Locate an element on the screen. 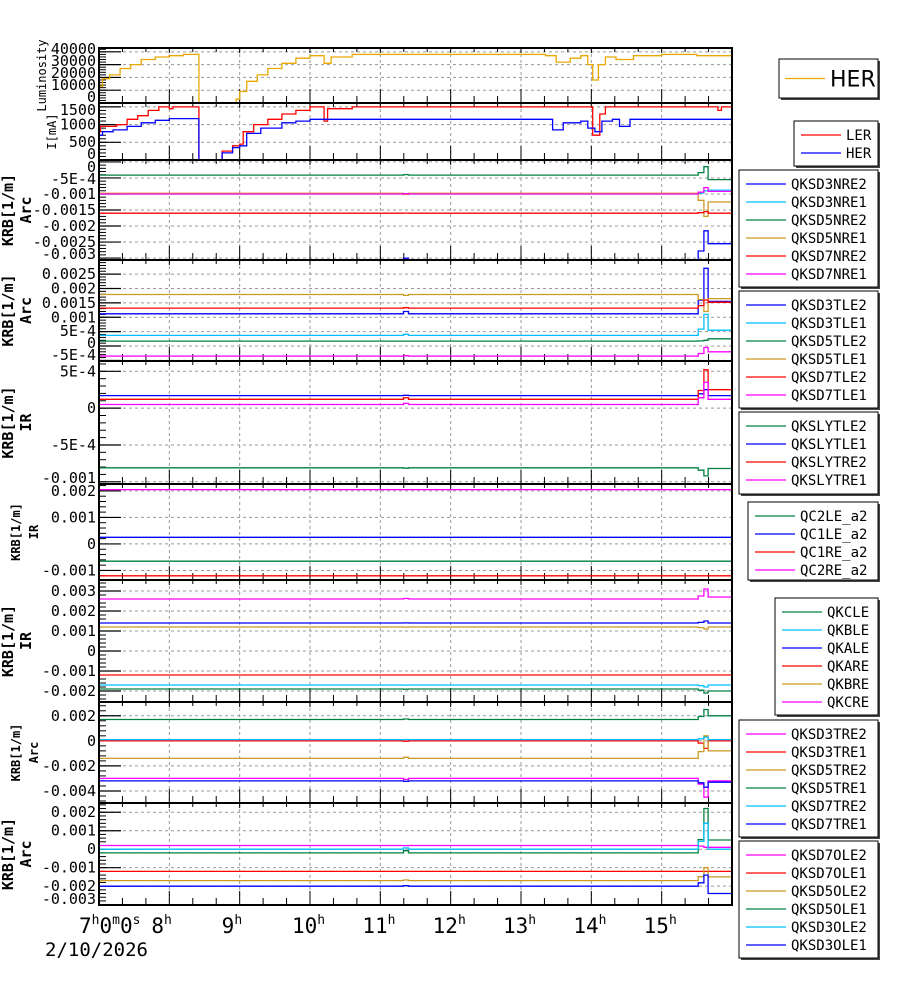  series-line-QKSD3TRE2 is located at coordinates (415, 787).